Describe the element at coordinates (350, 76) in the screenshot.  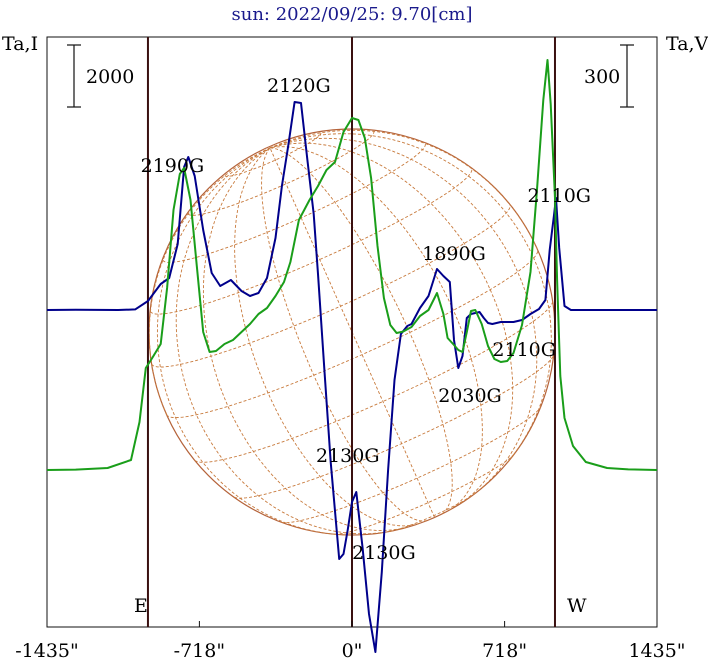
I see `scale-bars: 2000 300` at that location.